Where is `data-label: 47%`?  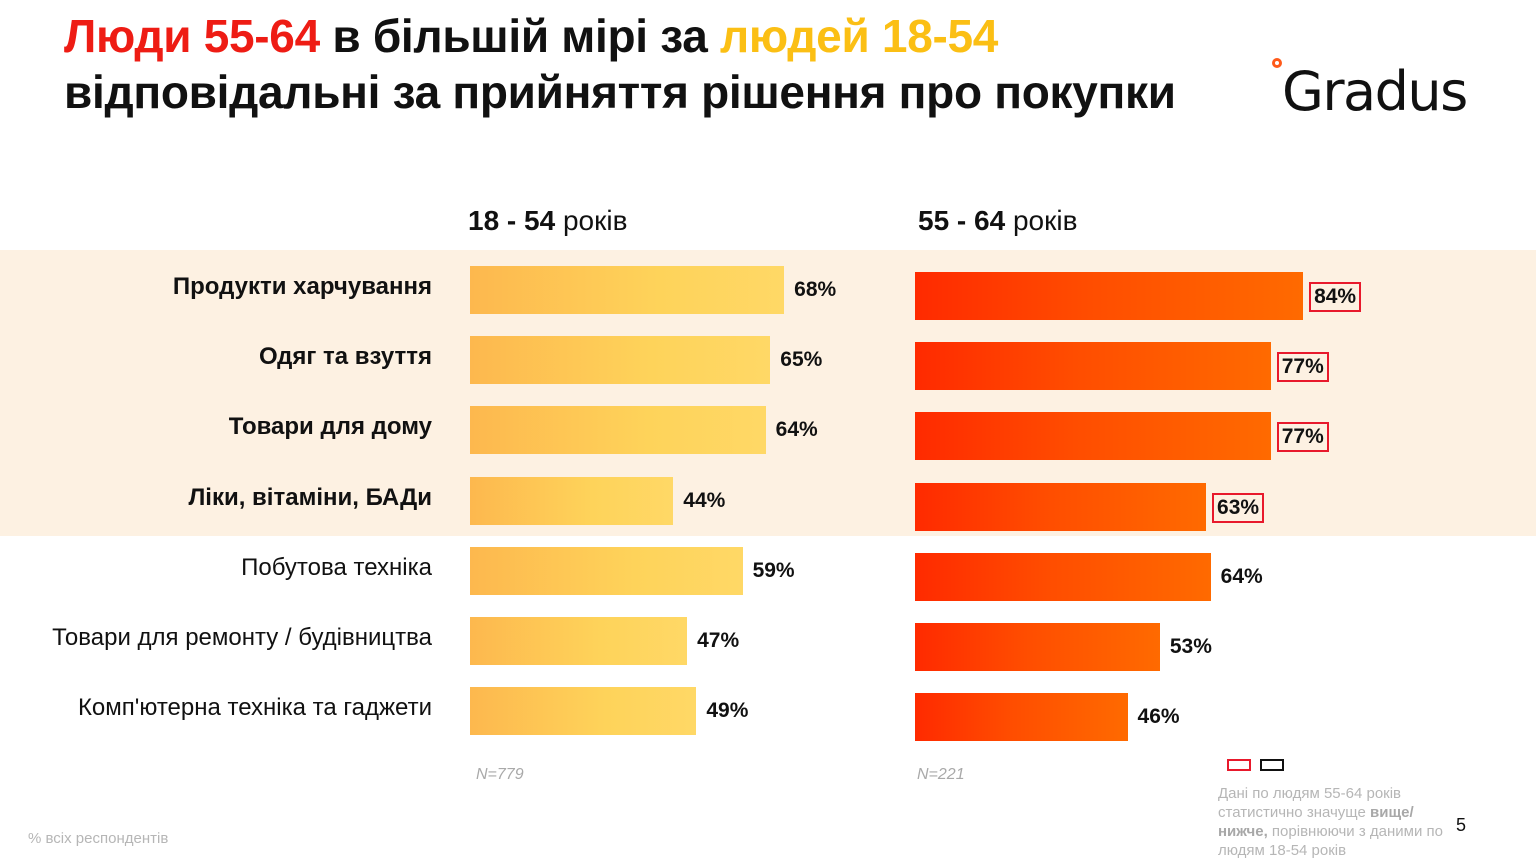
data-label: 47% is located at coordinates (718, 640).